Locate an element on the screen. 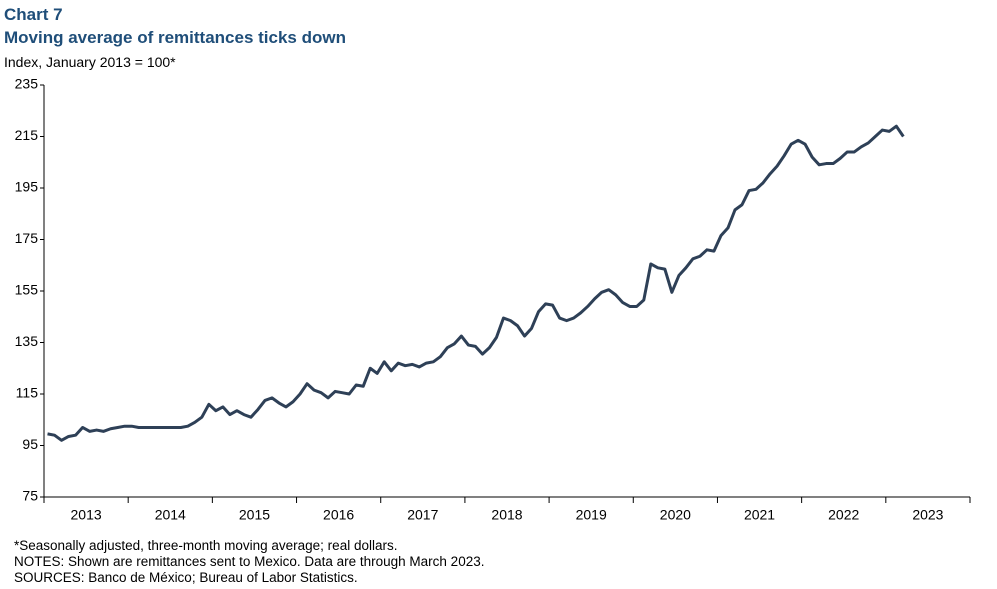 The width and height of the screenshot is (997, 589). y-tick-label: 95 is located at coordinates (30, 444).